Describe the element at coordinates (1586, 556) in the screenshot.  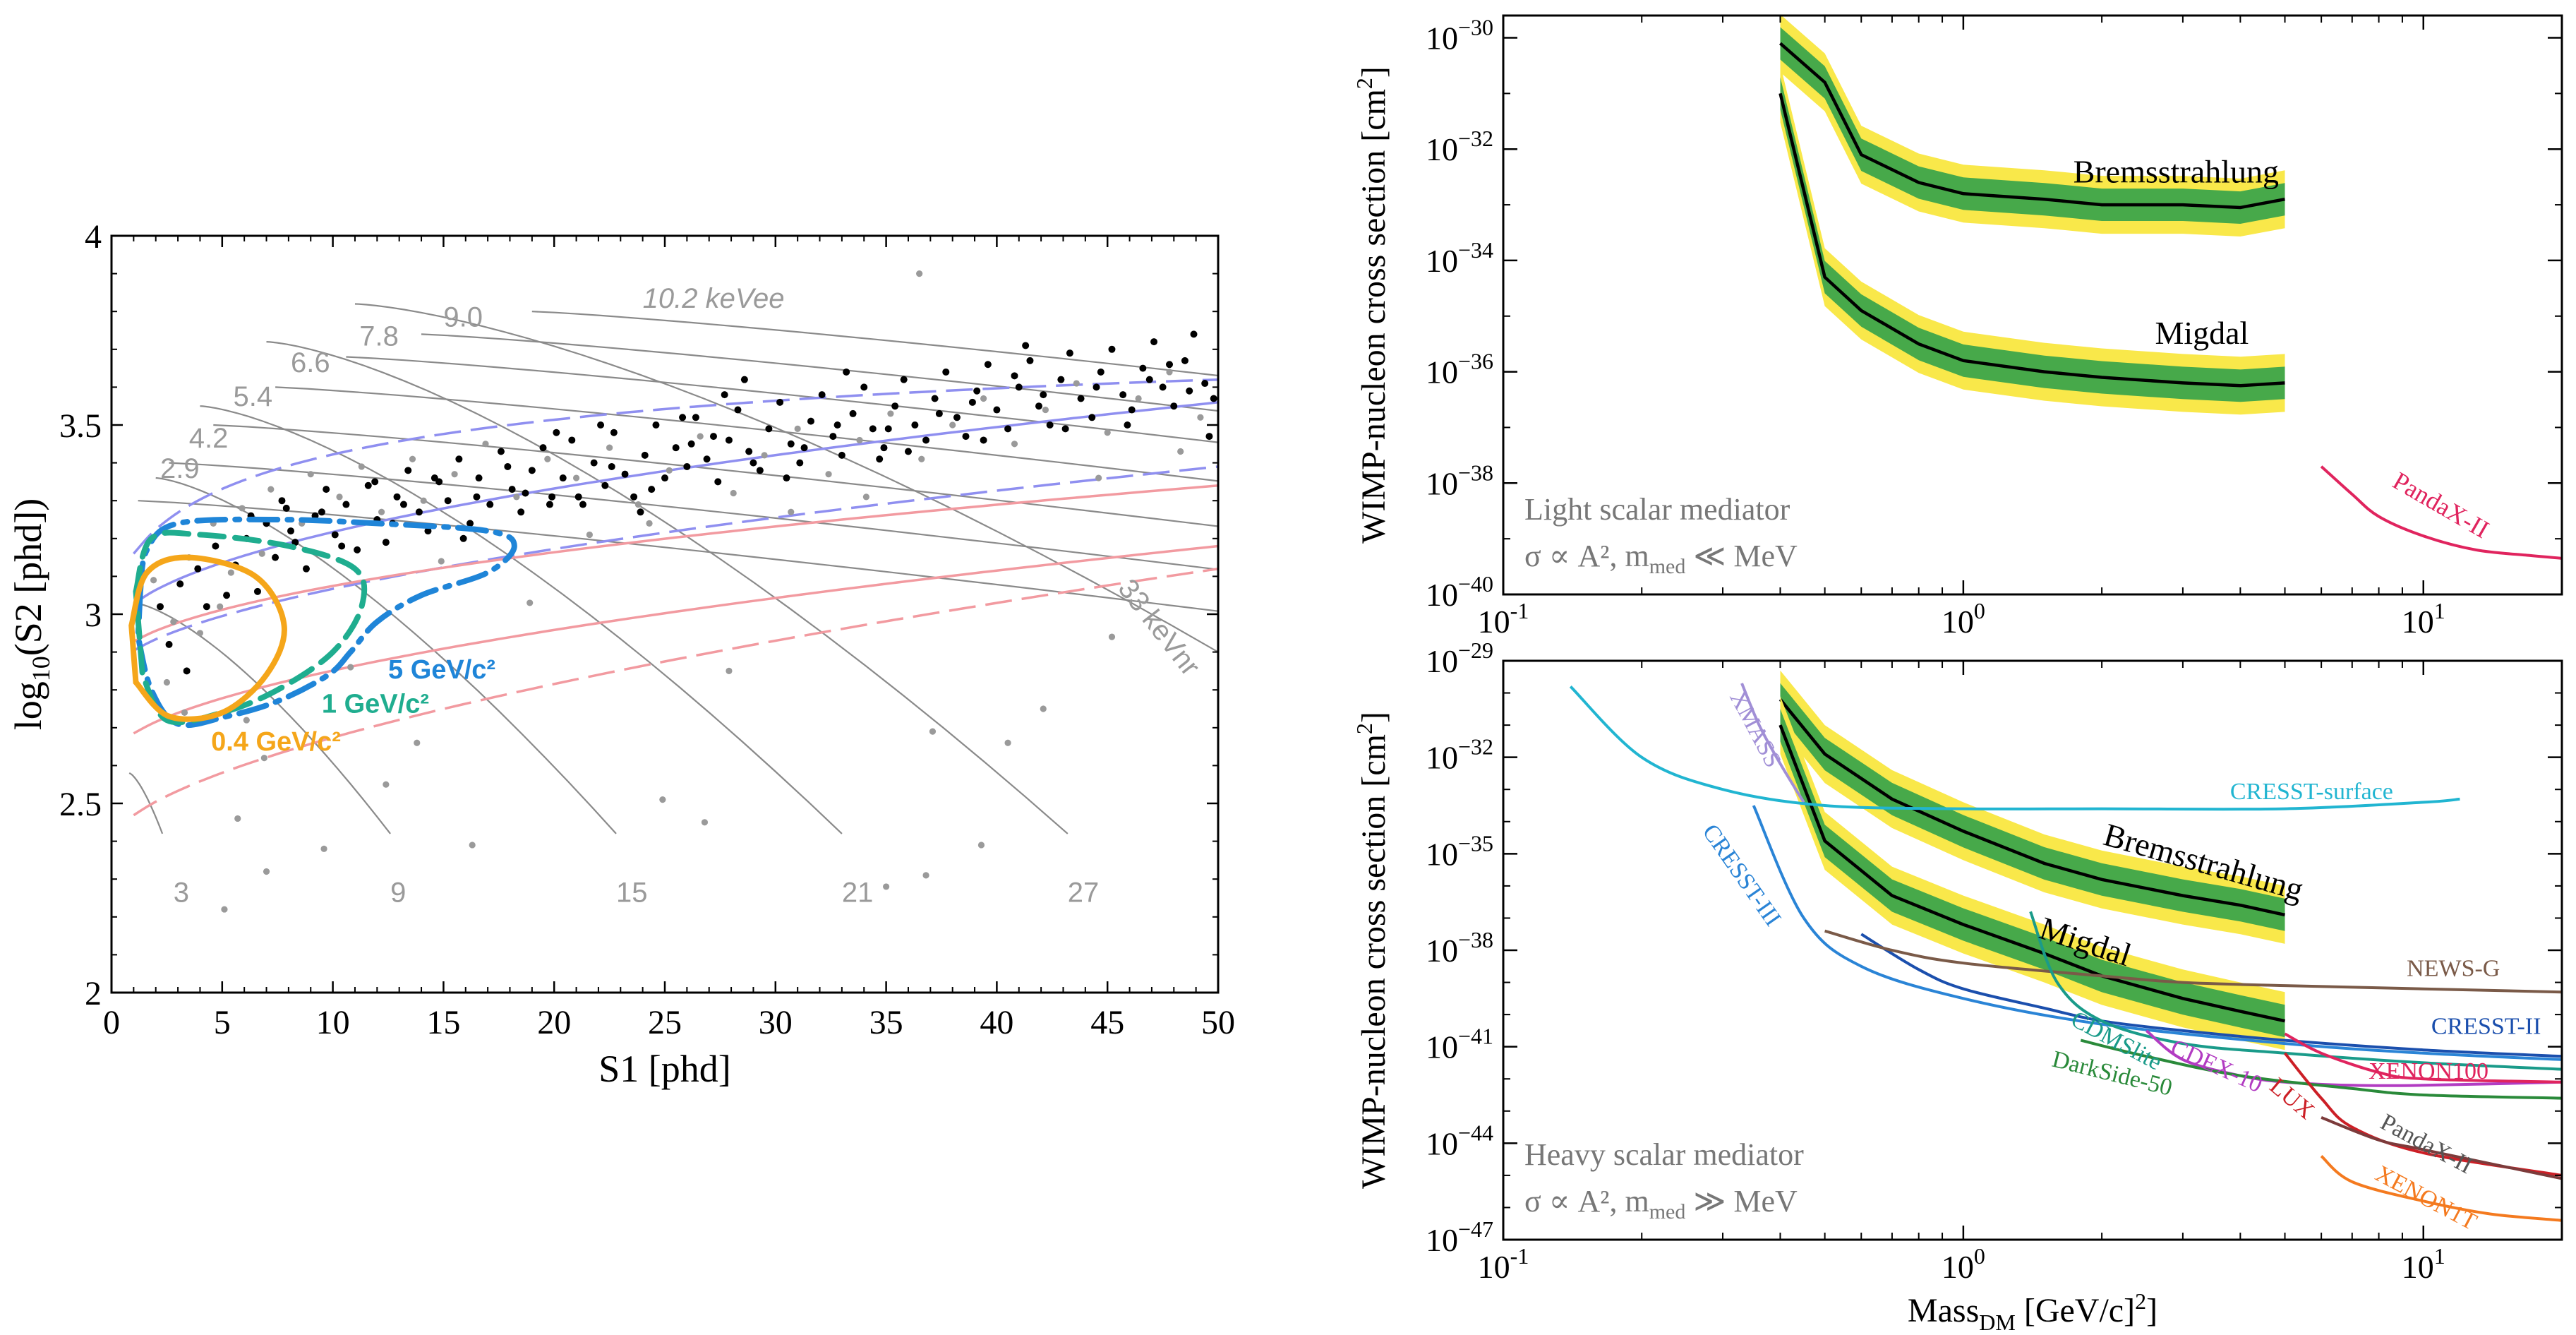
I see `annotation-part: σ ∝ A², m` at that location.